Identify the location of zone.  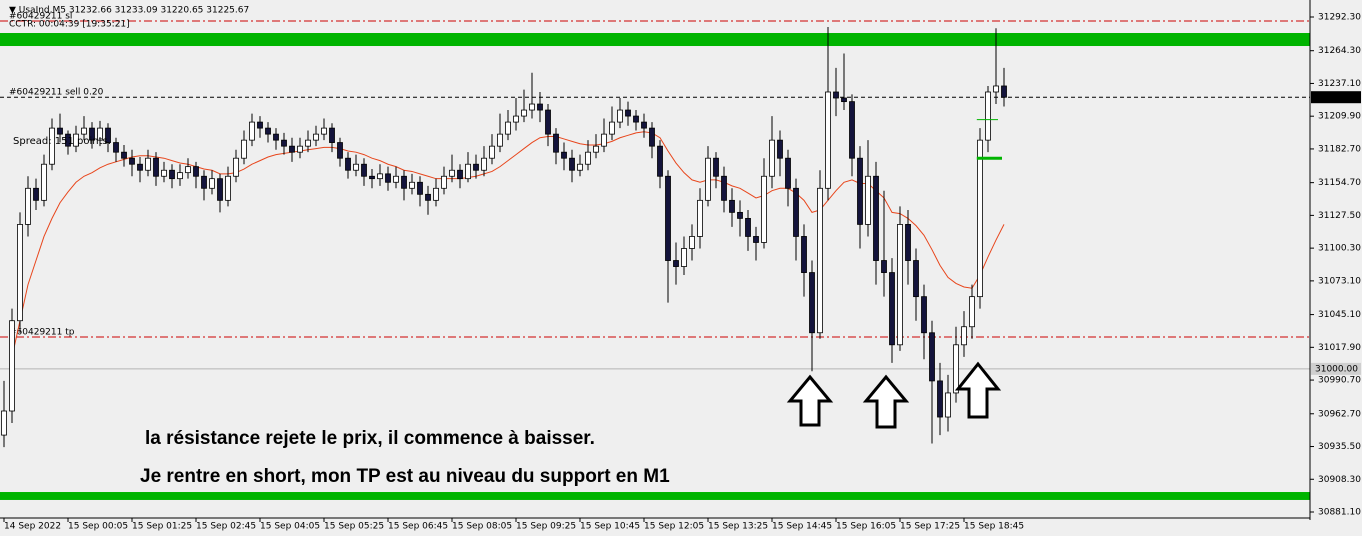
(655, 40).